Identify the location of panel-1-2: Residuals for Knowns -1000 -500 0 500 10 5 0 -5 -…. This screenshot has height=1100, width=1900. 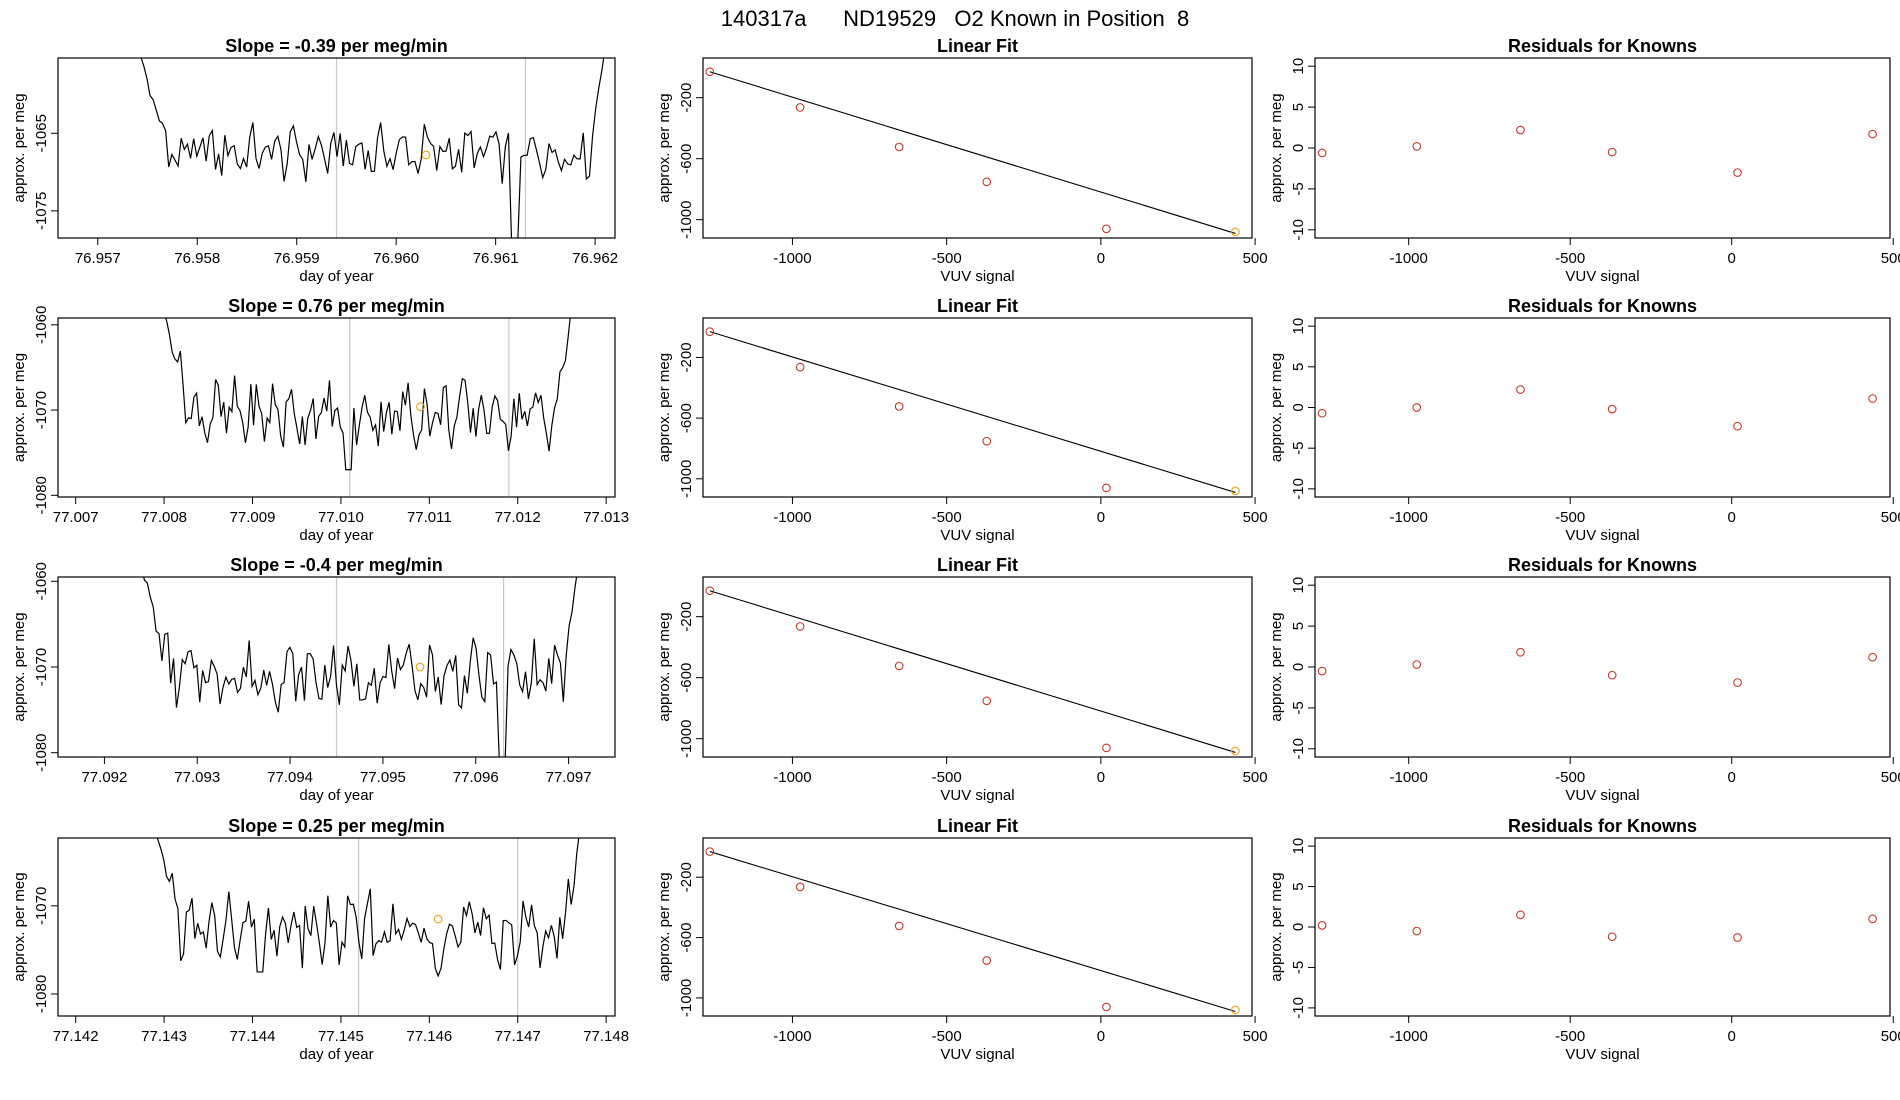
(1584, 420).